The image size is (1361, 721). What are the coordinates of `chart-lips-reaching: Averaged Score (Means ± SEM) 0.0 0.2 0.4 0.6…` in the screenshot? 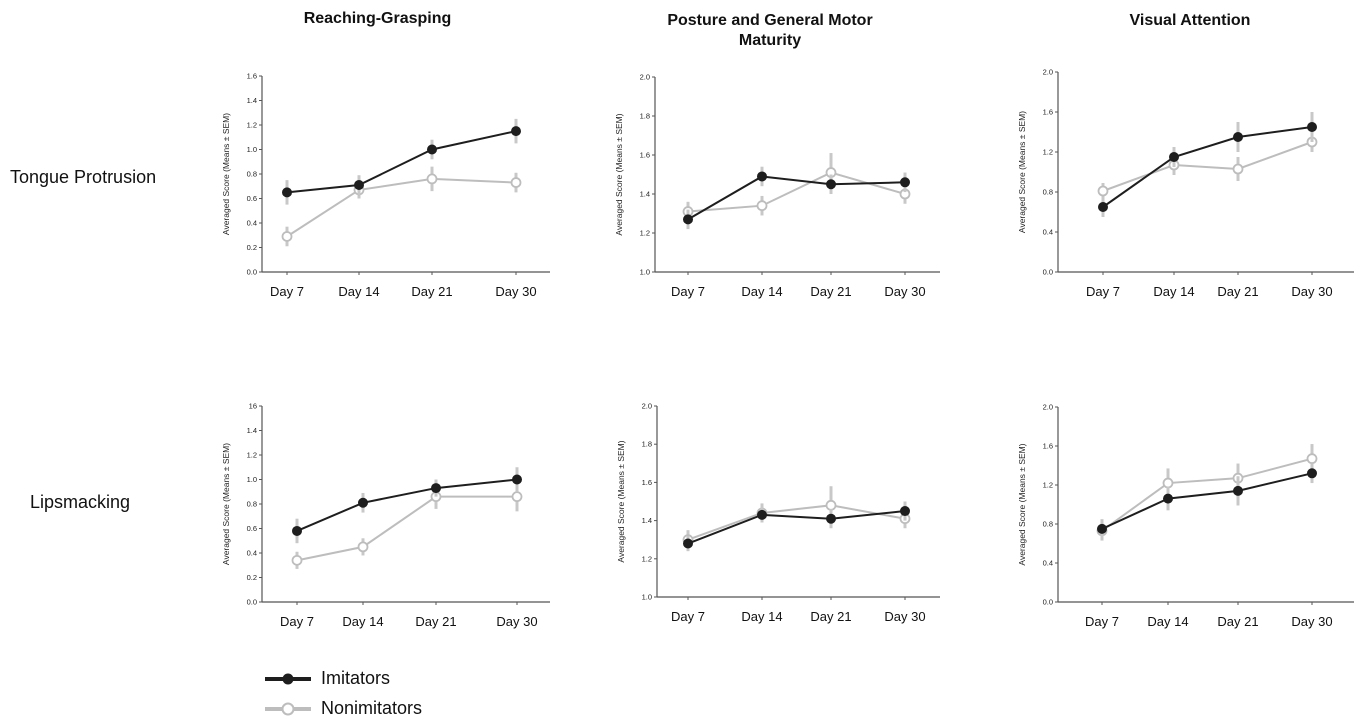 It's located at (385, 515).